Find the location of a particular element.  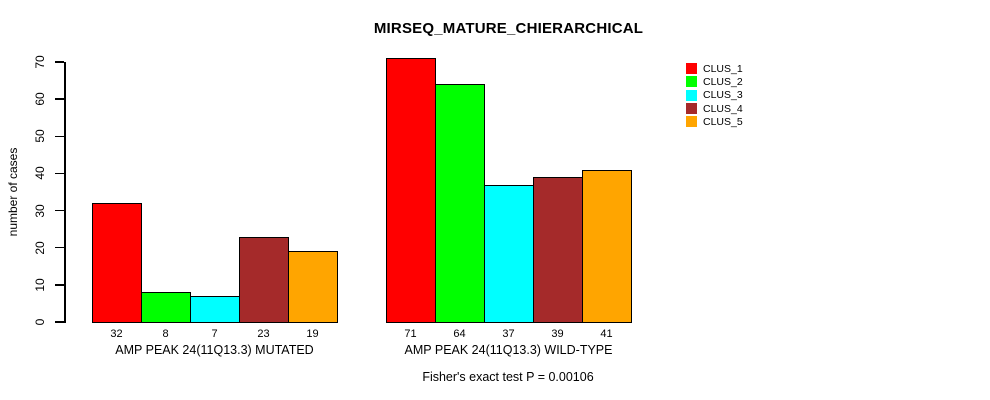

y-axis-tick-label: 60 is located at coordinates (40, 99).